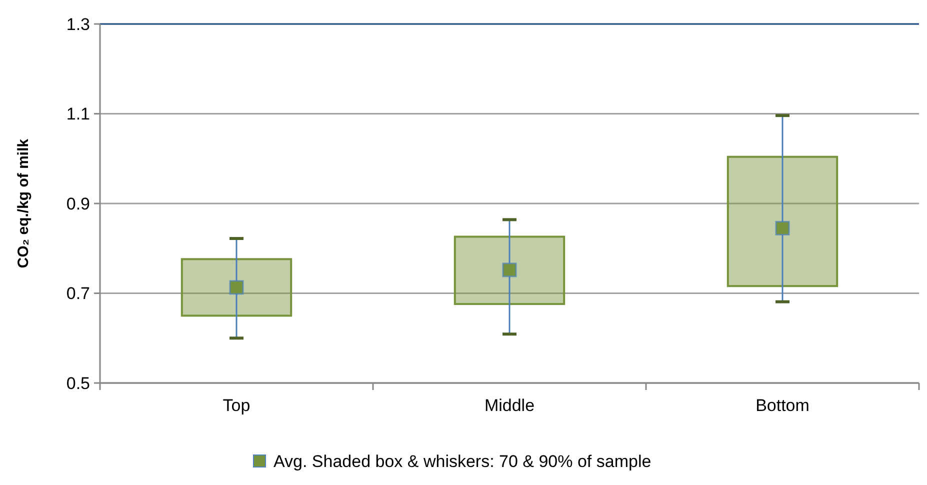  Describe the element at coordinates (509, 405) in the screenshot. I see `x-tick-label: Middle` at that location.